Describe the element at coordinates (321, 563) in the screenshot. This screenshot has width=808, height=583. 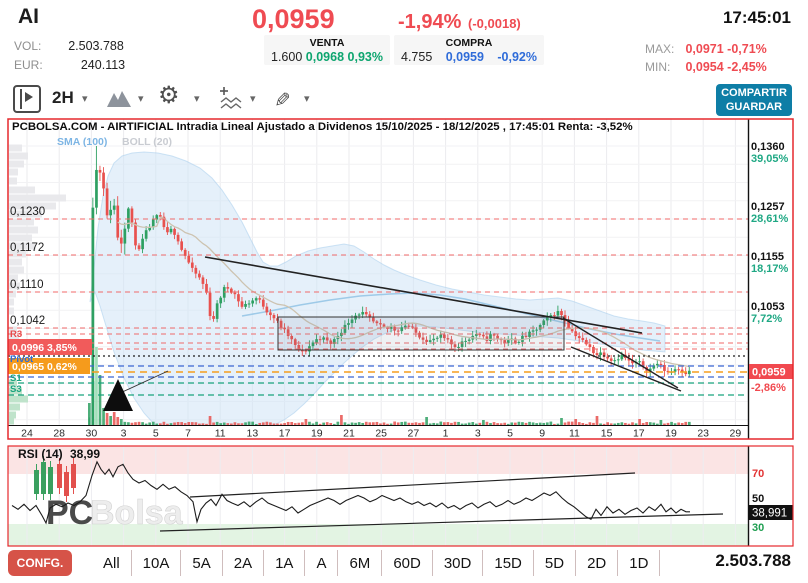
I see `range-button-a: A` at that location.